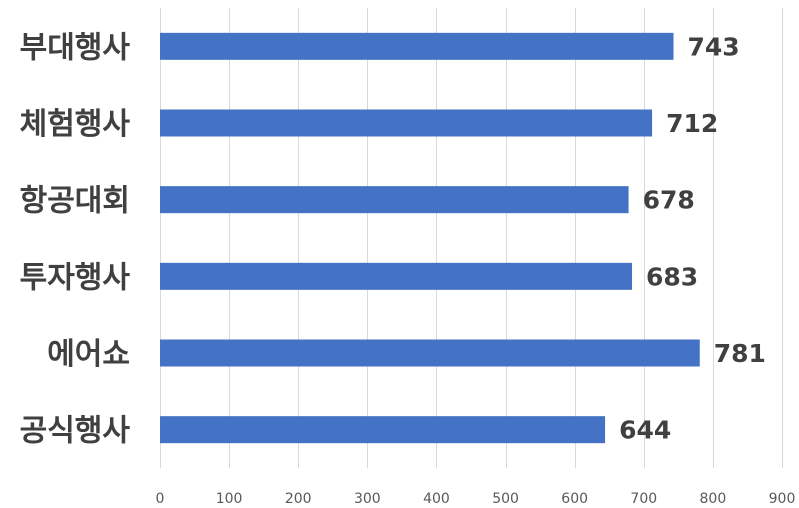 Image resolution: width=799 pixels, height=508 pixels. I want to click on x-axis-tick-labels: 0 100 200 300 400 500 600 700 800 900, so click(476, 499).